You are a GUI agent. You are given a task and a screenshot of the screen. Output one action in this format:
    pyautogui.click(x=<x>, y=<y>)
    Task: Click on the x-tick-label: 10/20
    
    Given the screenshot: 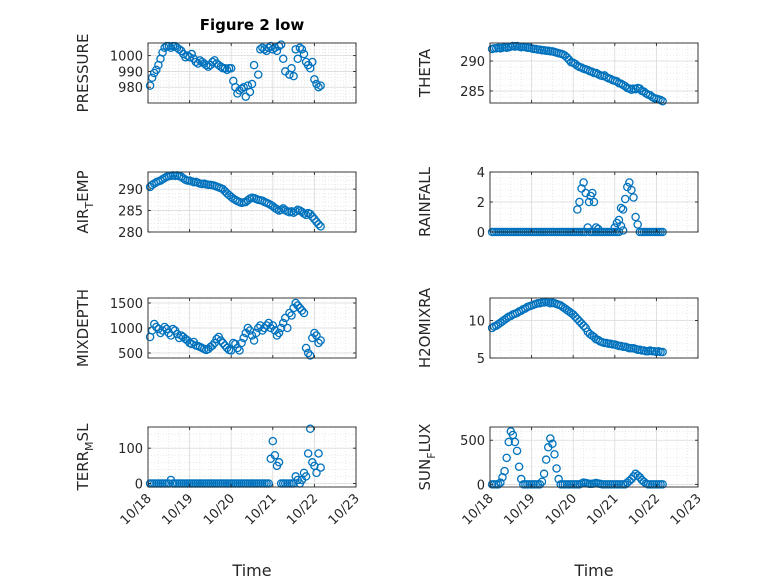 What is the action you would take?
    pyautogui.click(x=561, y=509)
    